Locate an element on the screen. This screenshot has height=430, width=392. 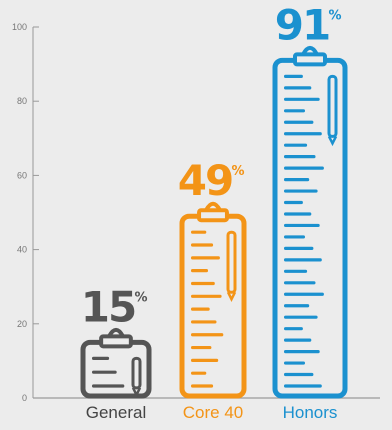
category-label-honors: Honors is located at coordinates (310, 412).